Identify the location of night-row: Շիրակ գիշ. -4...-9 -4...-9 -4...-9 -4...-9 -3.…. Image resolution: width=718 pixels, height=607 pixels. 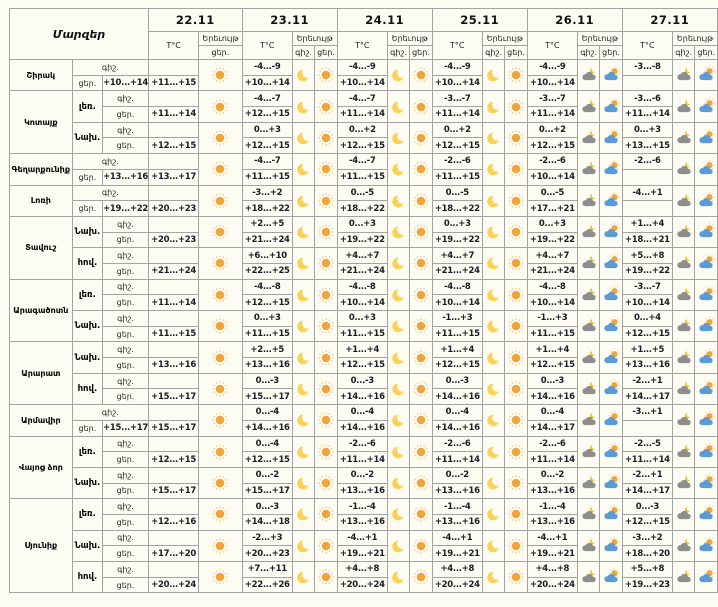
(363, 75).